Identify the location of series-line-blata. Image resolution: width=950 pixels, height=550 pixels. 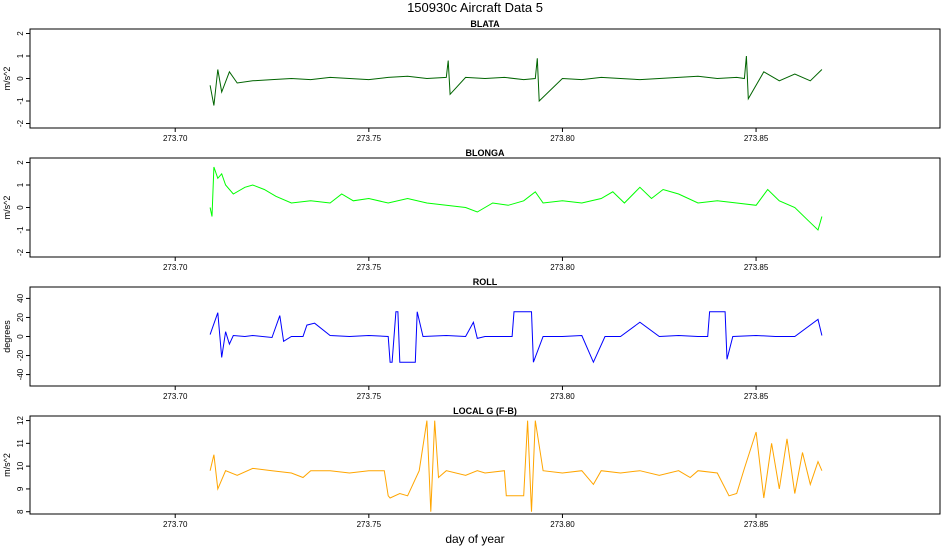
(516, 80).